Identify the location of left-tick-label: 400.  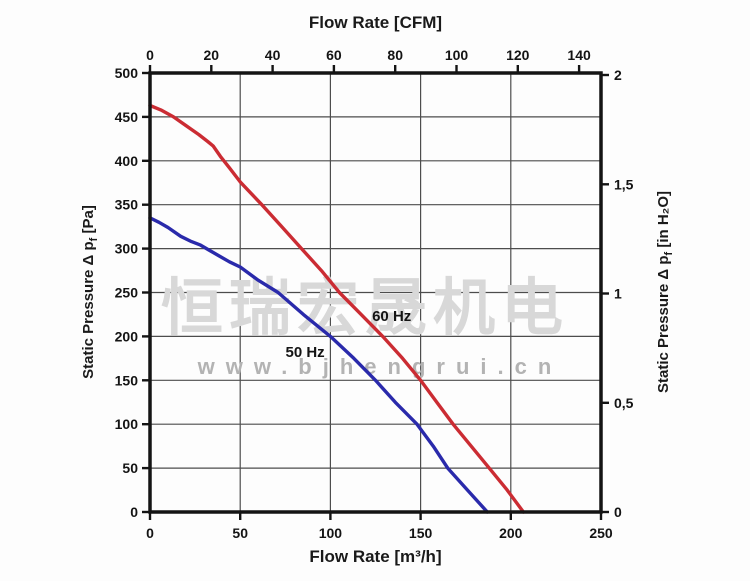
(127, 161).